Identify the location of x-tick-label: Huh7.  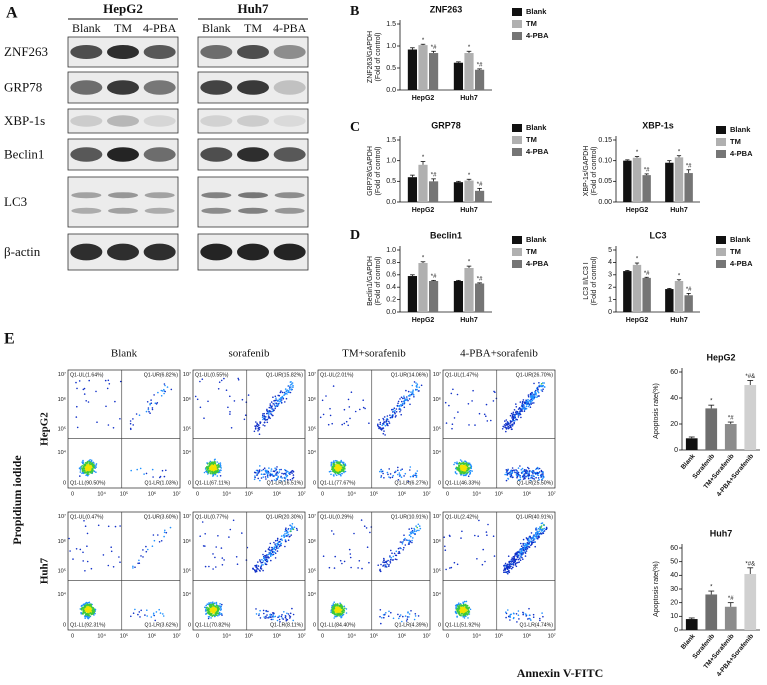
(469, 98).